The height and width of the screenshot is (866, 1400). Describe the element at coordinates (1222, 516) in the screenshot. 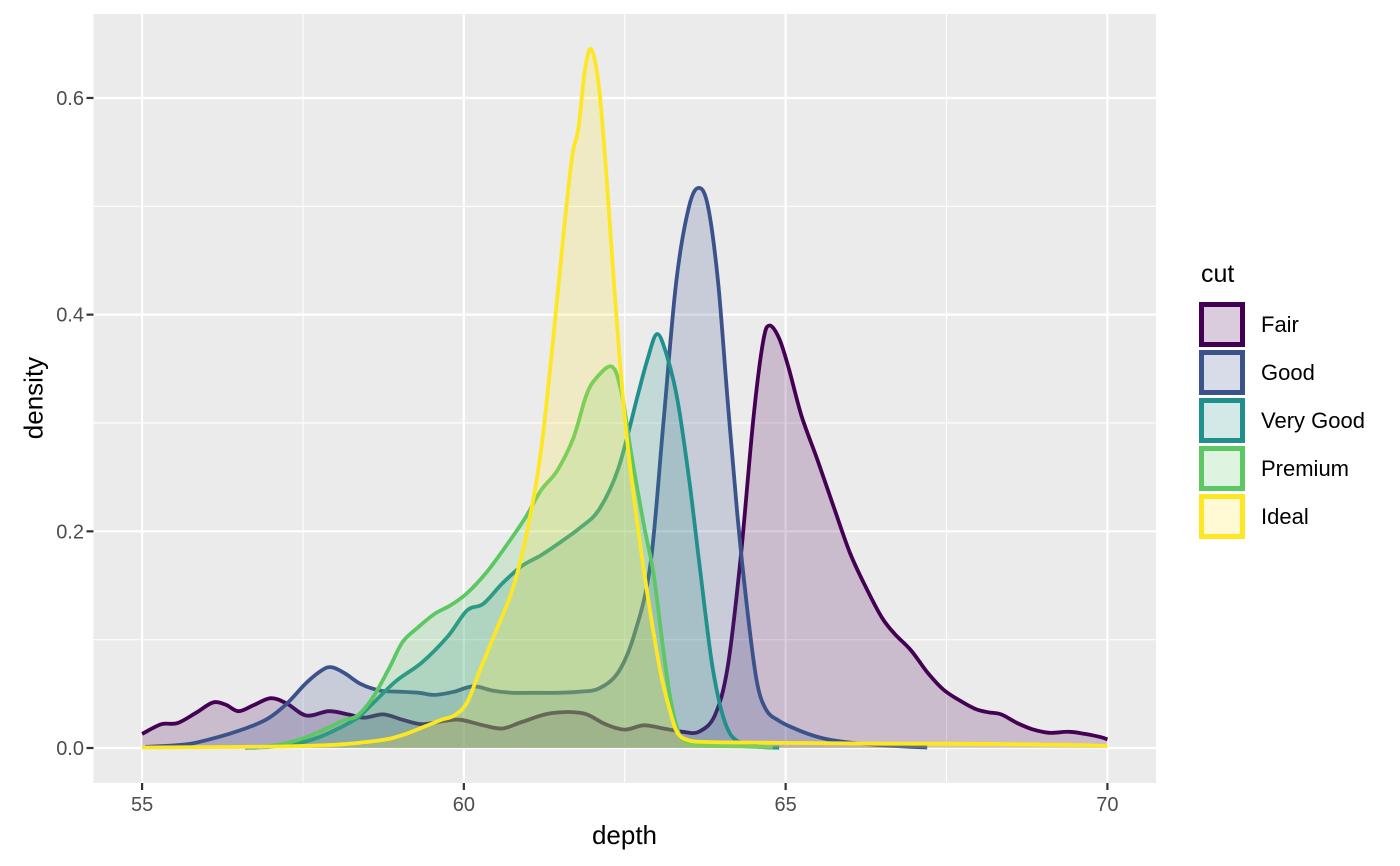

I see `legend-key-swatch-ideal` at that location.